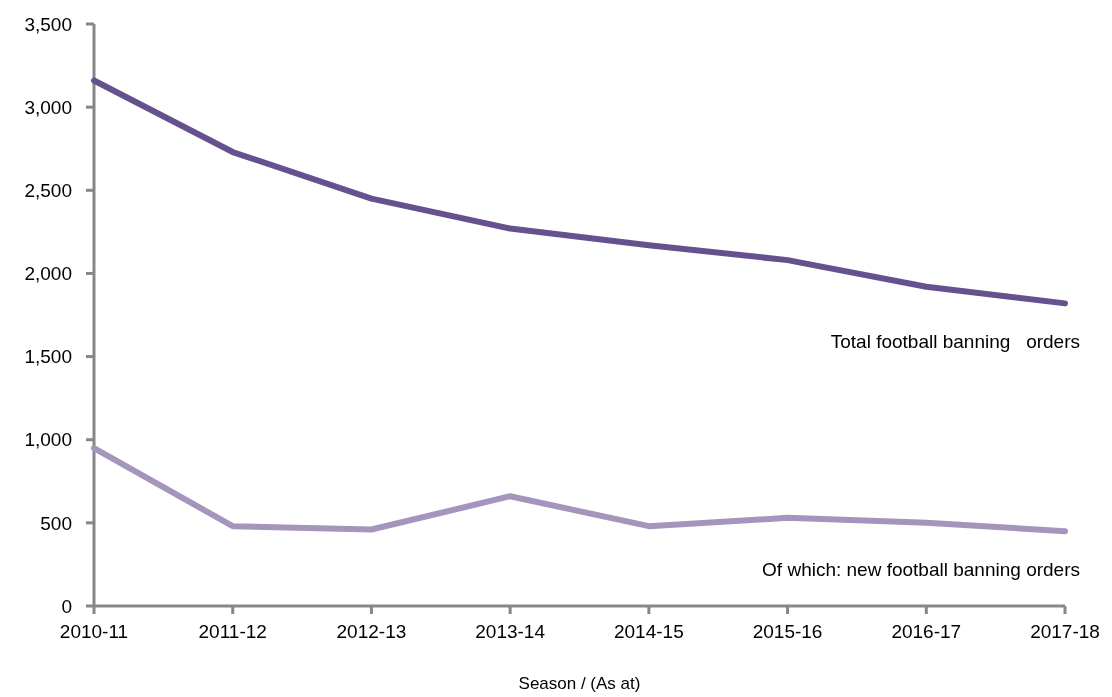 The image size is (1112, 697). Describe the element at coordinates (921, 570) in the screenshot. I see `series-label: Of which: new football banning orders` at that location.